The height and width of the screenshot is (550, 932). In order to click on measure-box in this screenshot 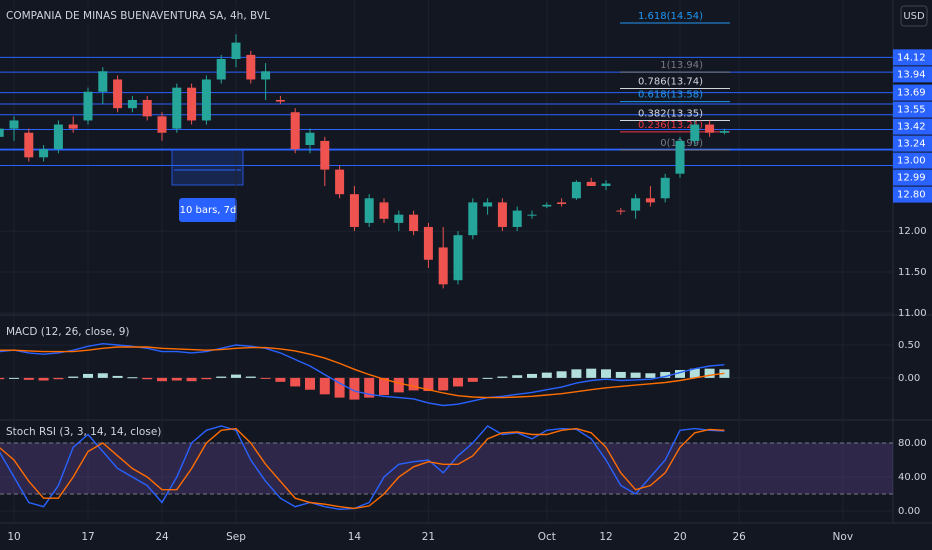, I will do `click(208, 210)`.